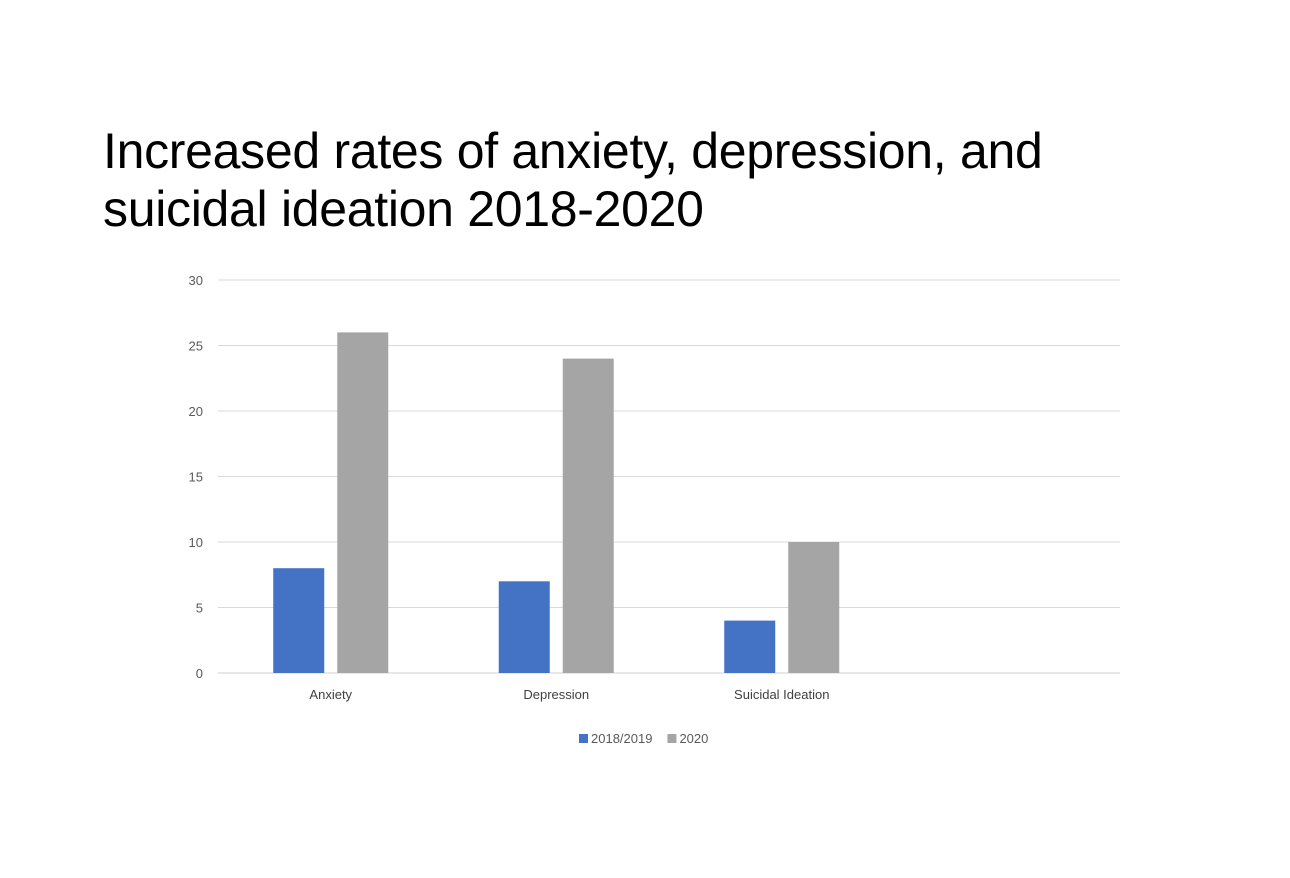 The image size is (1290, 878). Describe the element at coordinates (196, 477) in the screenshot. I see `y-tick-label: 15` at that location.